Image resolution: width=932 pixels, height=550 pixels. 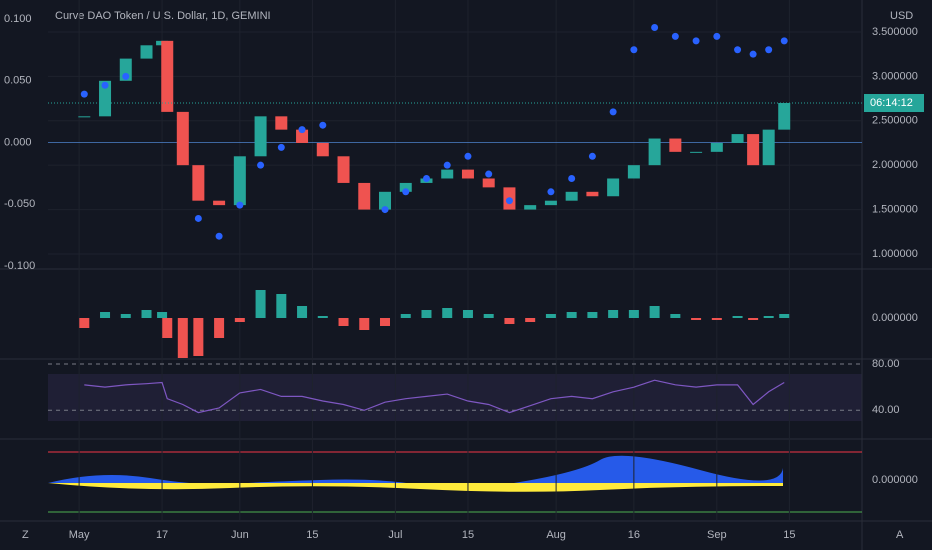 I want to click on x-tick-label: Sep, so click(x=717, y=535).